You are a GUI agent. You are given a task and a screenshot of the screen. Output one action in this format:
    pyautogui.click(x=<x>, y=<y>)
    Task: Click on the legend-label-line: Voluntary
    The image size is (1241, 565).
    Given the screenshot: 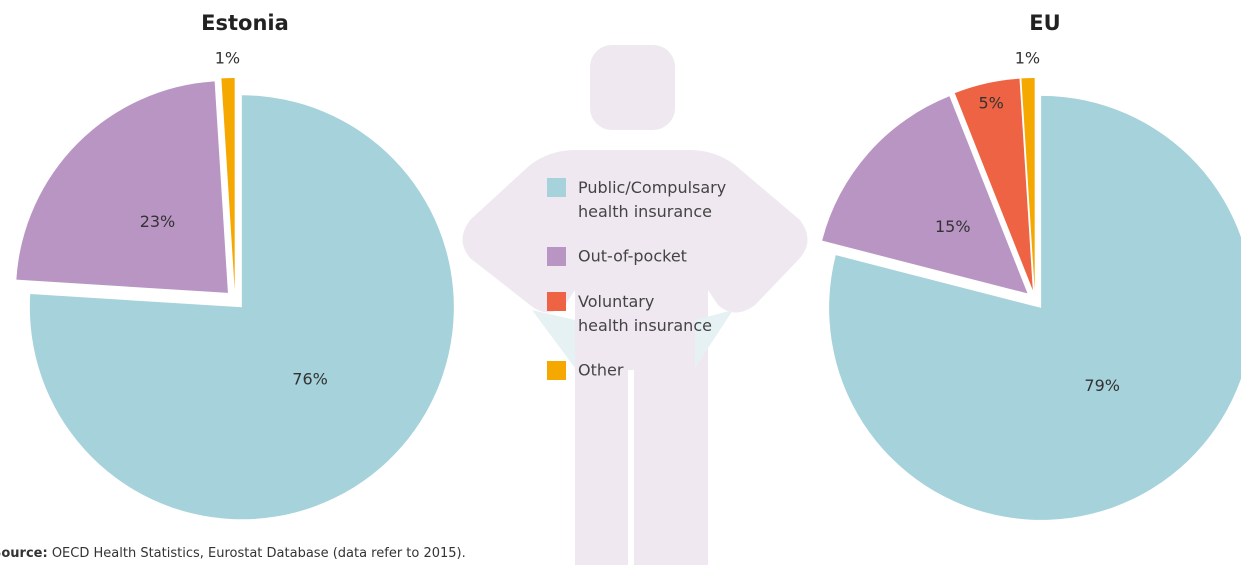 What is the action you would take?
    pyautogui.click(x=616, y=301)
    